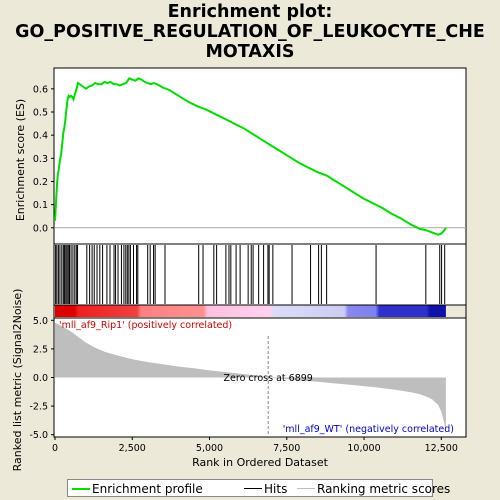 The height and width of the screenshot is (500, 500). I want to click on hits-panel-frame, so click(260, 274).